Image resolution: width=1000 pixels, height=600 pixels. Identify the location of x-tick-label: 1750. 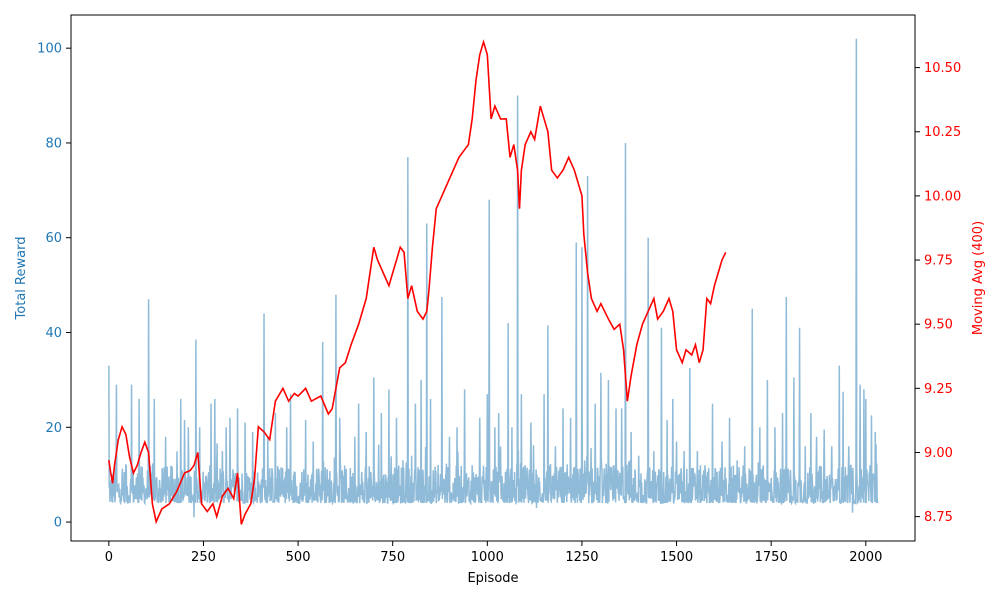
(771, 557).